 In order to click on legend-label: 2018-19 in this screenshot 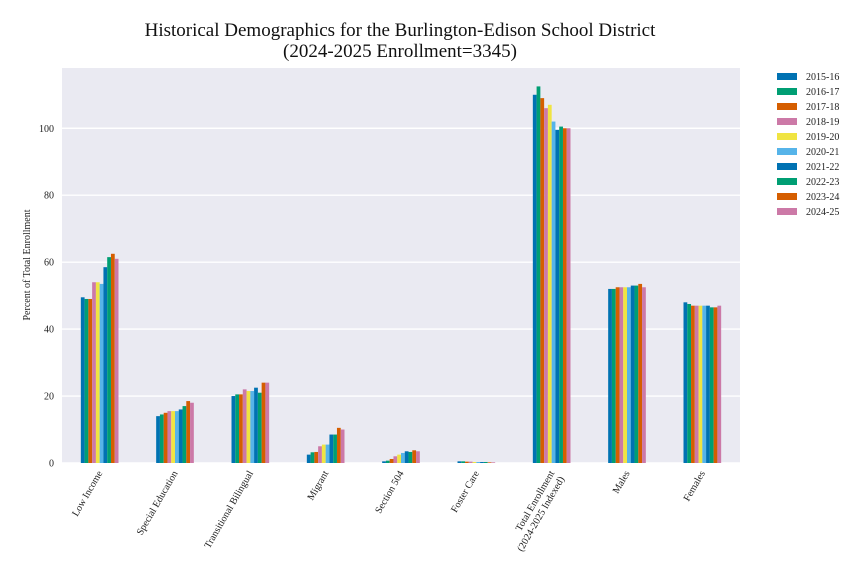, I will do `click(822, 122)`.